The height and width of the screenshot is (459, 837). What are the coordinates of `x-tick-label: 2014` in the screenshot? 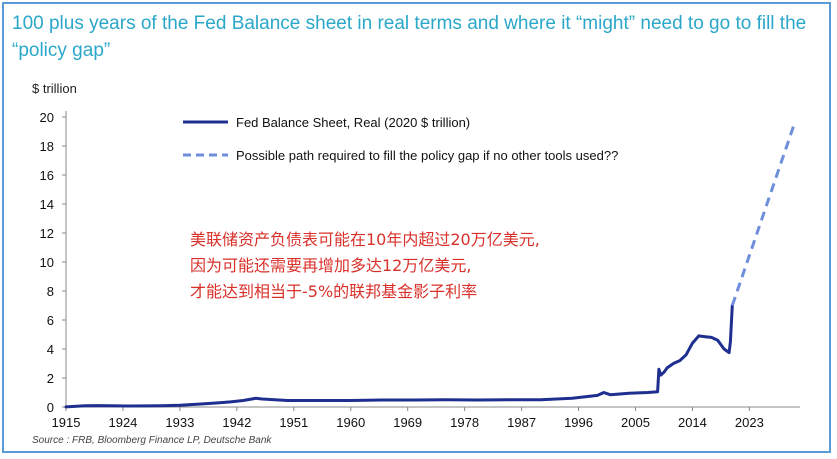 It's located at (692, 422).